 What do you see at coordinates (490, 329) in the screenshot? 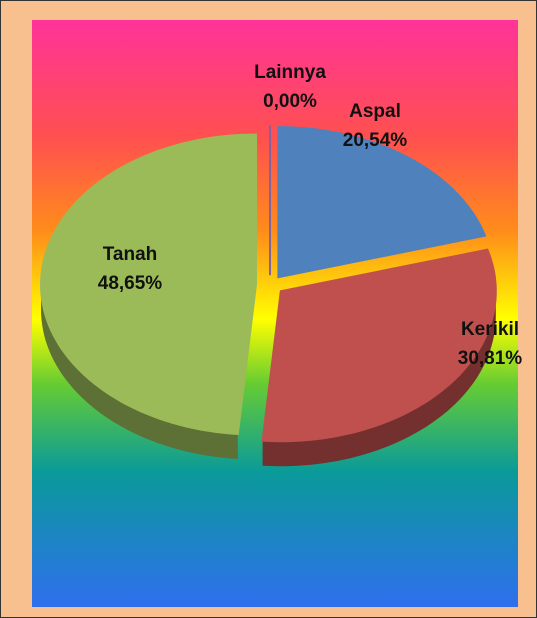
I see `slice-label-name: Kerikil` at bounding box center [490, 329].